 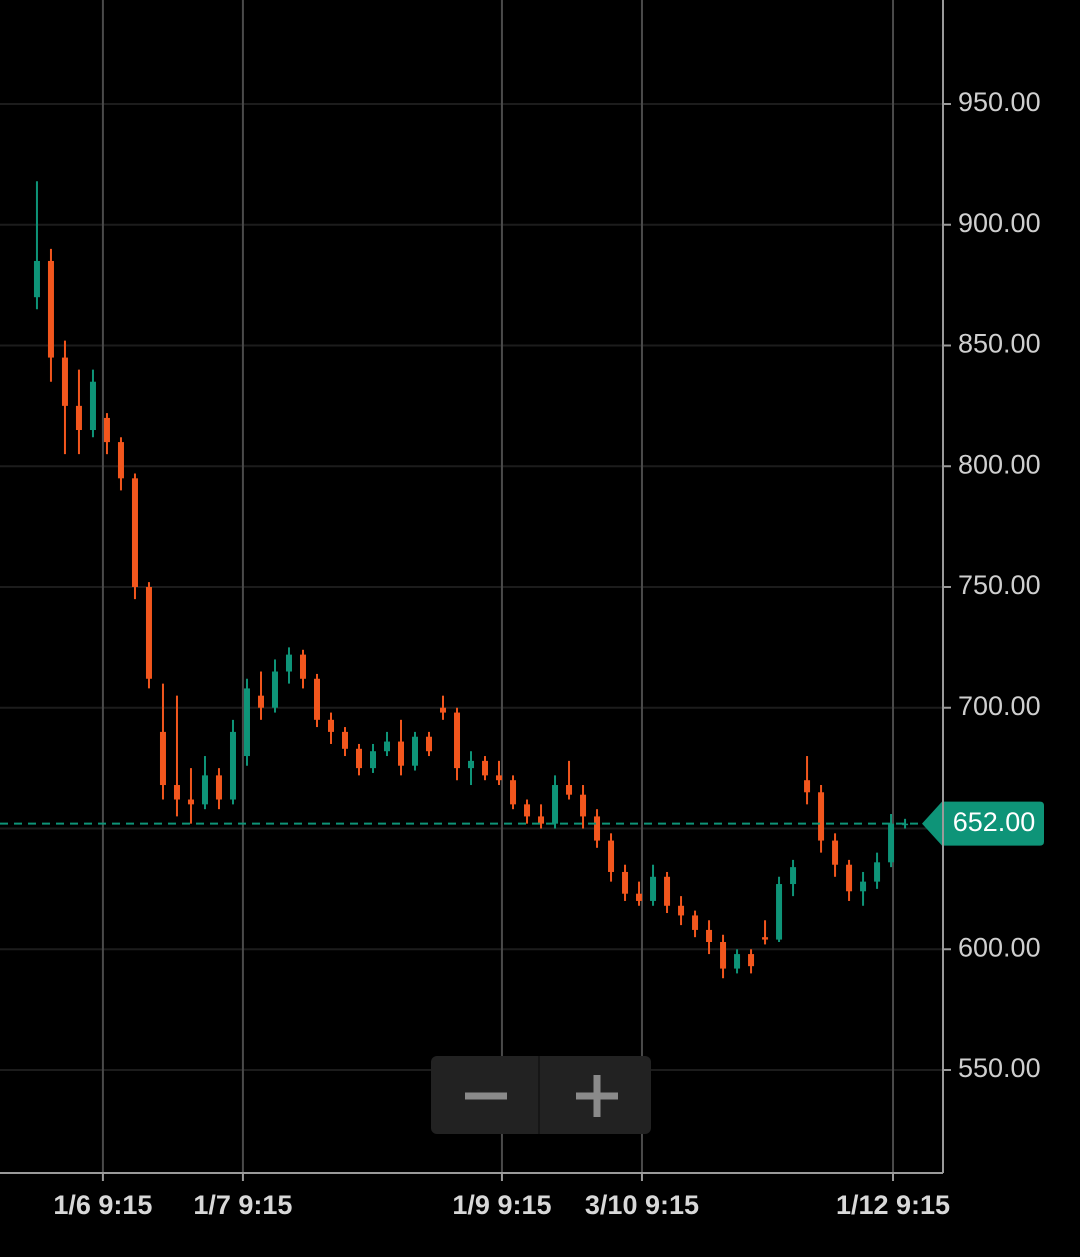 What do you see at coordinates (994, 822) in the screenshot?
I see `last-price-label: 652.00` at bounding box center [994, 822].